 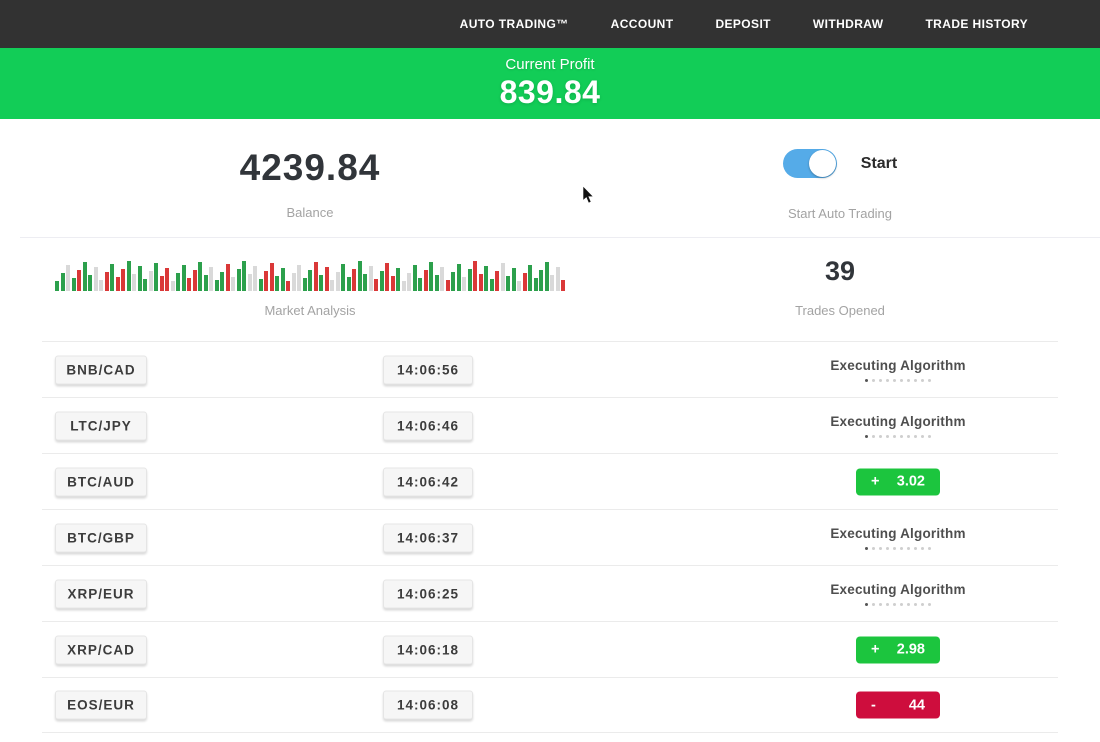 What do you see at coordinates (428, 593) in the screenshot?
I see `time-badge: 14:06:25` at bounding box center [428, 593].